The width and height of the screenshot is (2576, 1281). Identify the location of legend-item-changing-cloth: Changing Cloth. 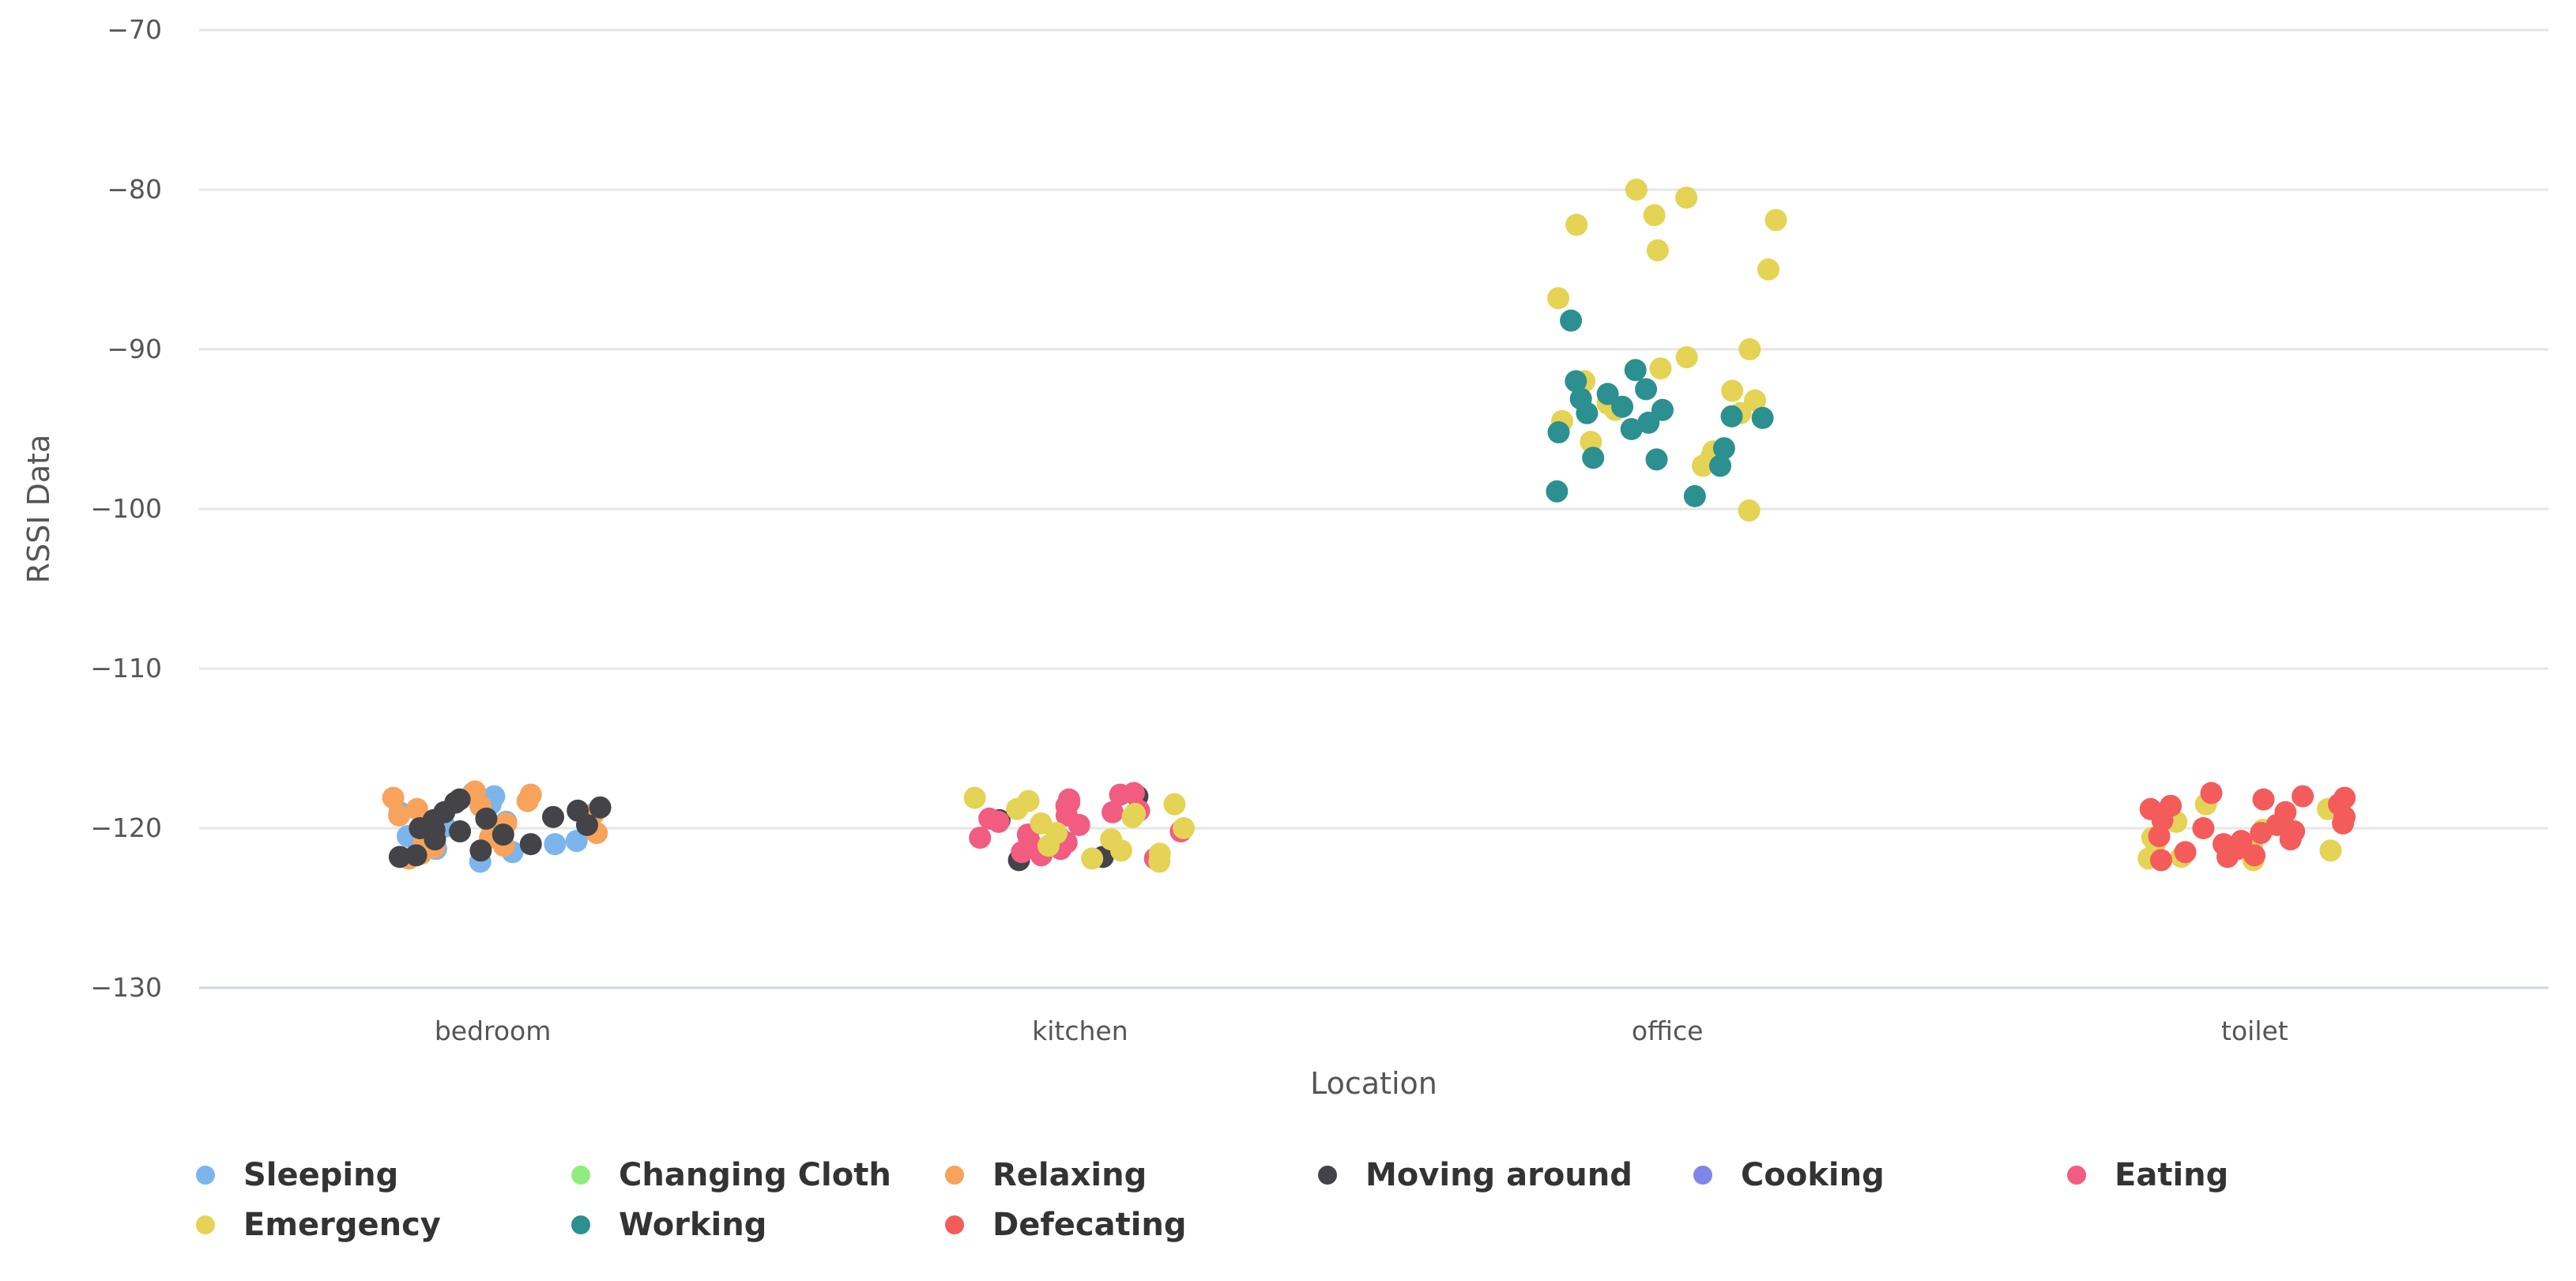
(731, 1175).